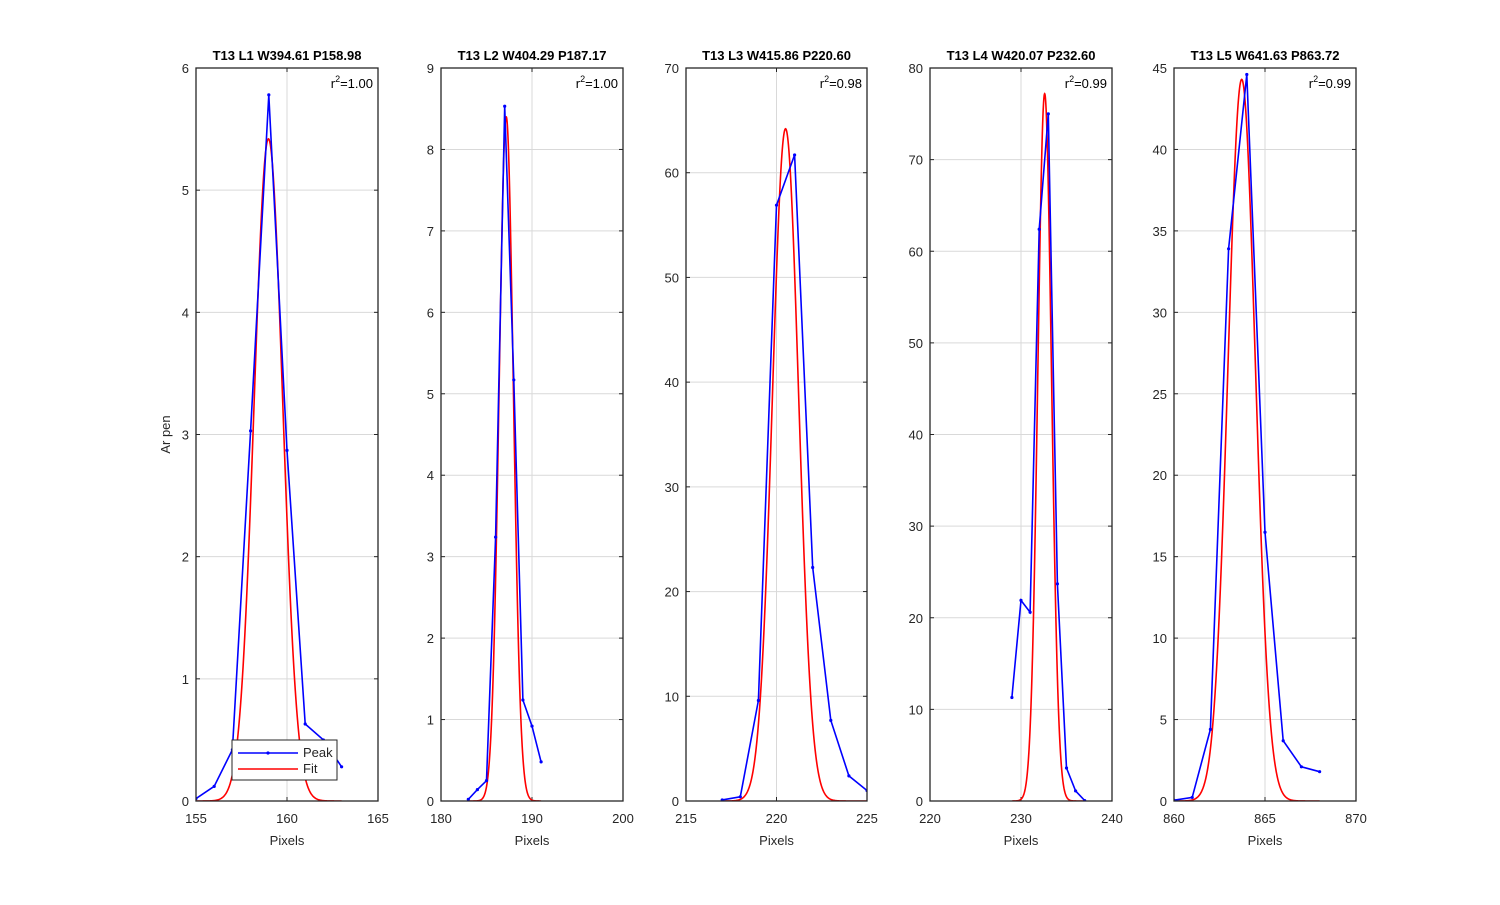 This screenshot has width=1500, height=905. I want to click on x-tick-label: 155, so click(196, 818).